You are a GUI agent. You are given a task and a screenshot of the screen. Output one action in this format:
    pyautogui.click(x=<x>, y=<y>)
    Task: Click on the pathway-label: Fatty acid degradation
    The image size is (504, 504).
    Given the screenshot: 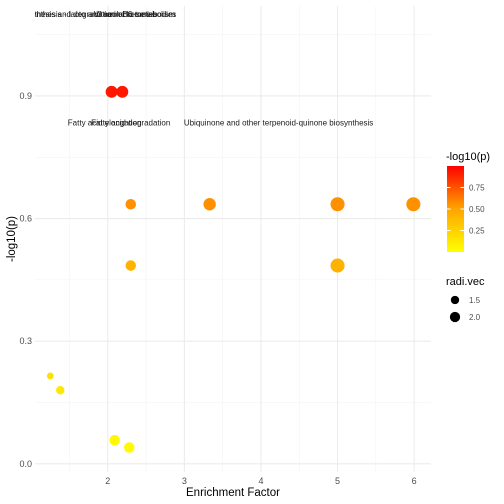 What is the action you would take?
    pyautogui.click(x=130, y=123)
    